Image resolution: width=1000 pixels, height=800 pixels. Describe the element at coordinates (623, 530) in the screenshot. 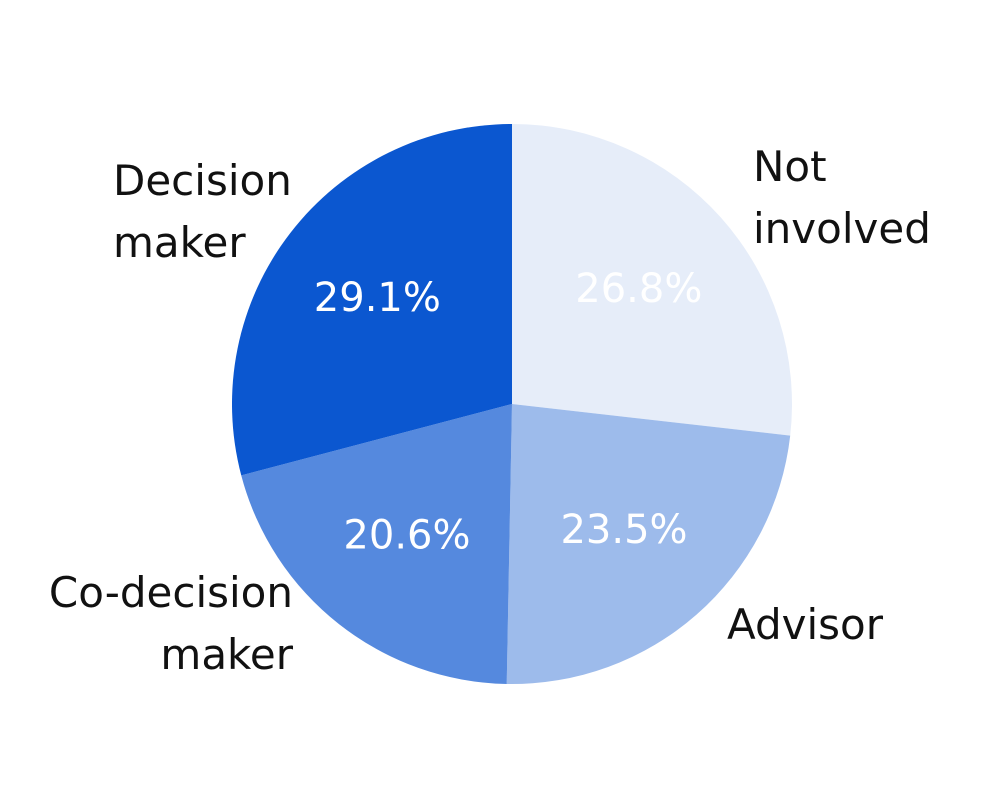

I see `value-label: 23.5%` at that location.